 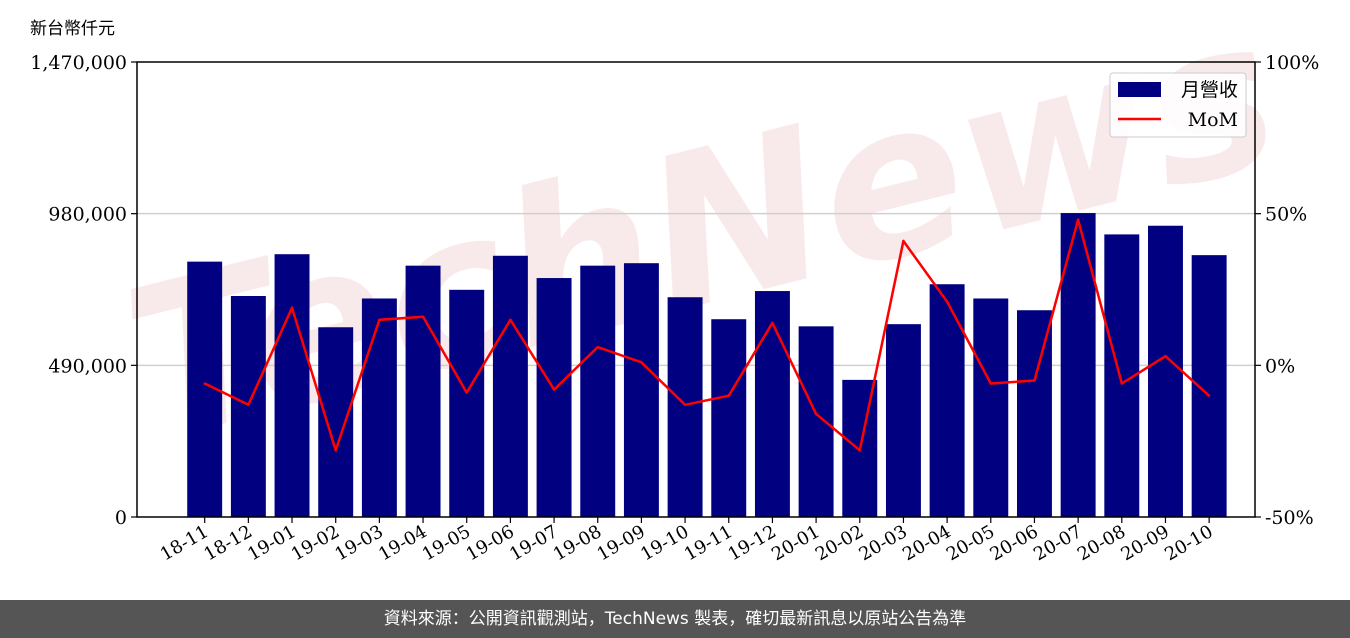 I want to click on x-tick-label-19-01: 19-01, so click(x=271, y=543).